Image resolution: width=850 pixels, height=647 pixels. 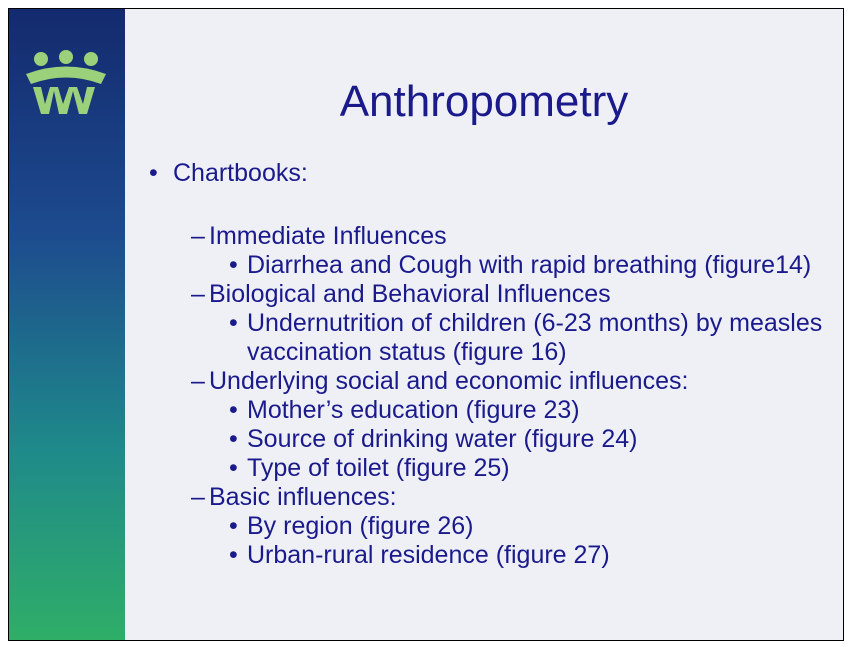 I want to click on sub-item: Mother’s education (figure 23), so click(x=487, y=410).